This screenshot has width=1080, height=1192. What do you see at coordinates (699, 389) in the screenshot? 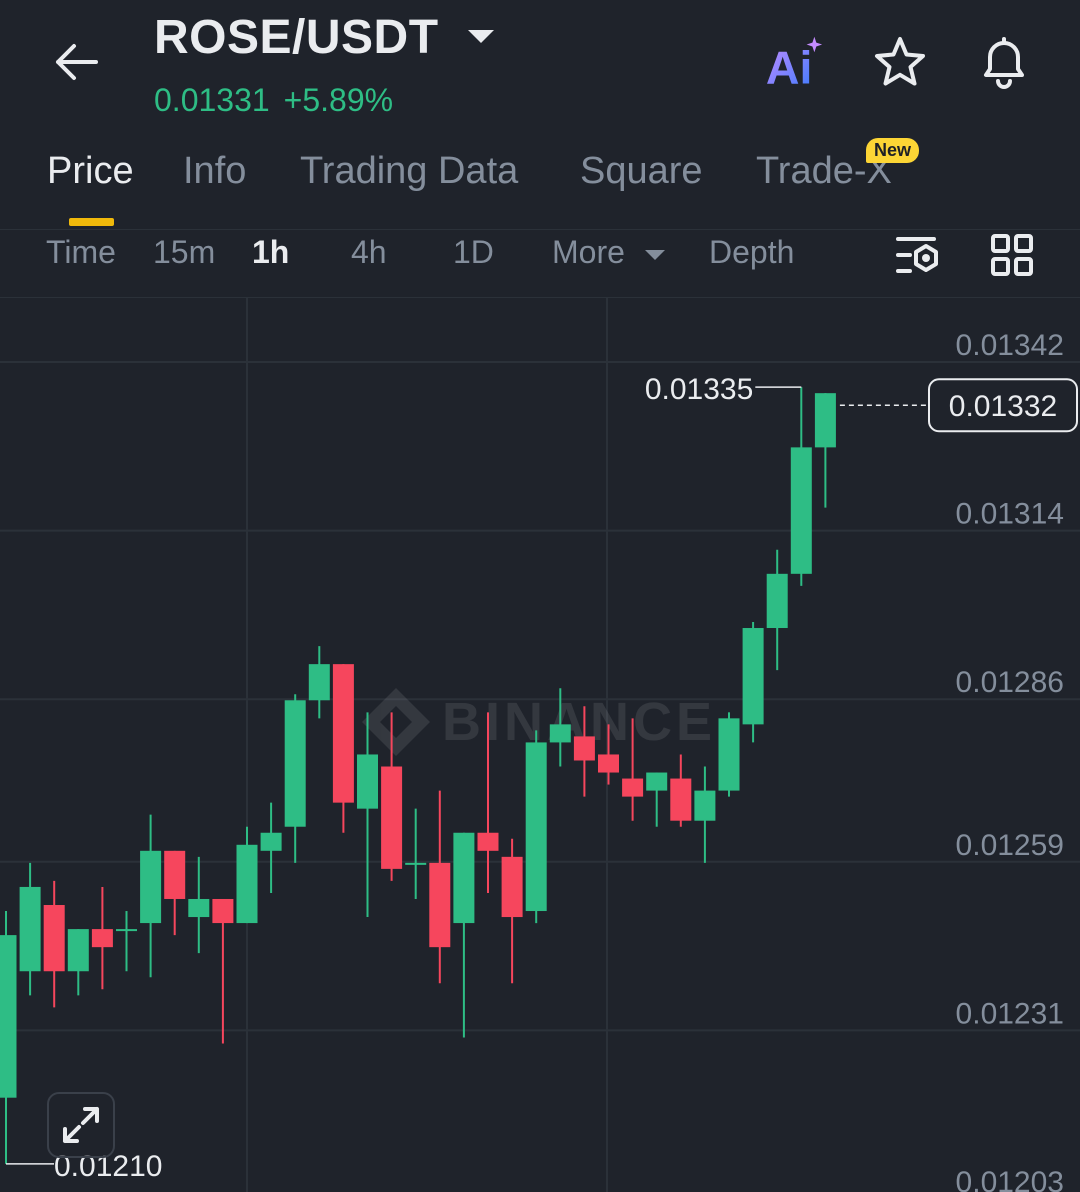
I see `high-price-label: 0.01335` at bounding box center [699, 389].